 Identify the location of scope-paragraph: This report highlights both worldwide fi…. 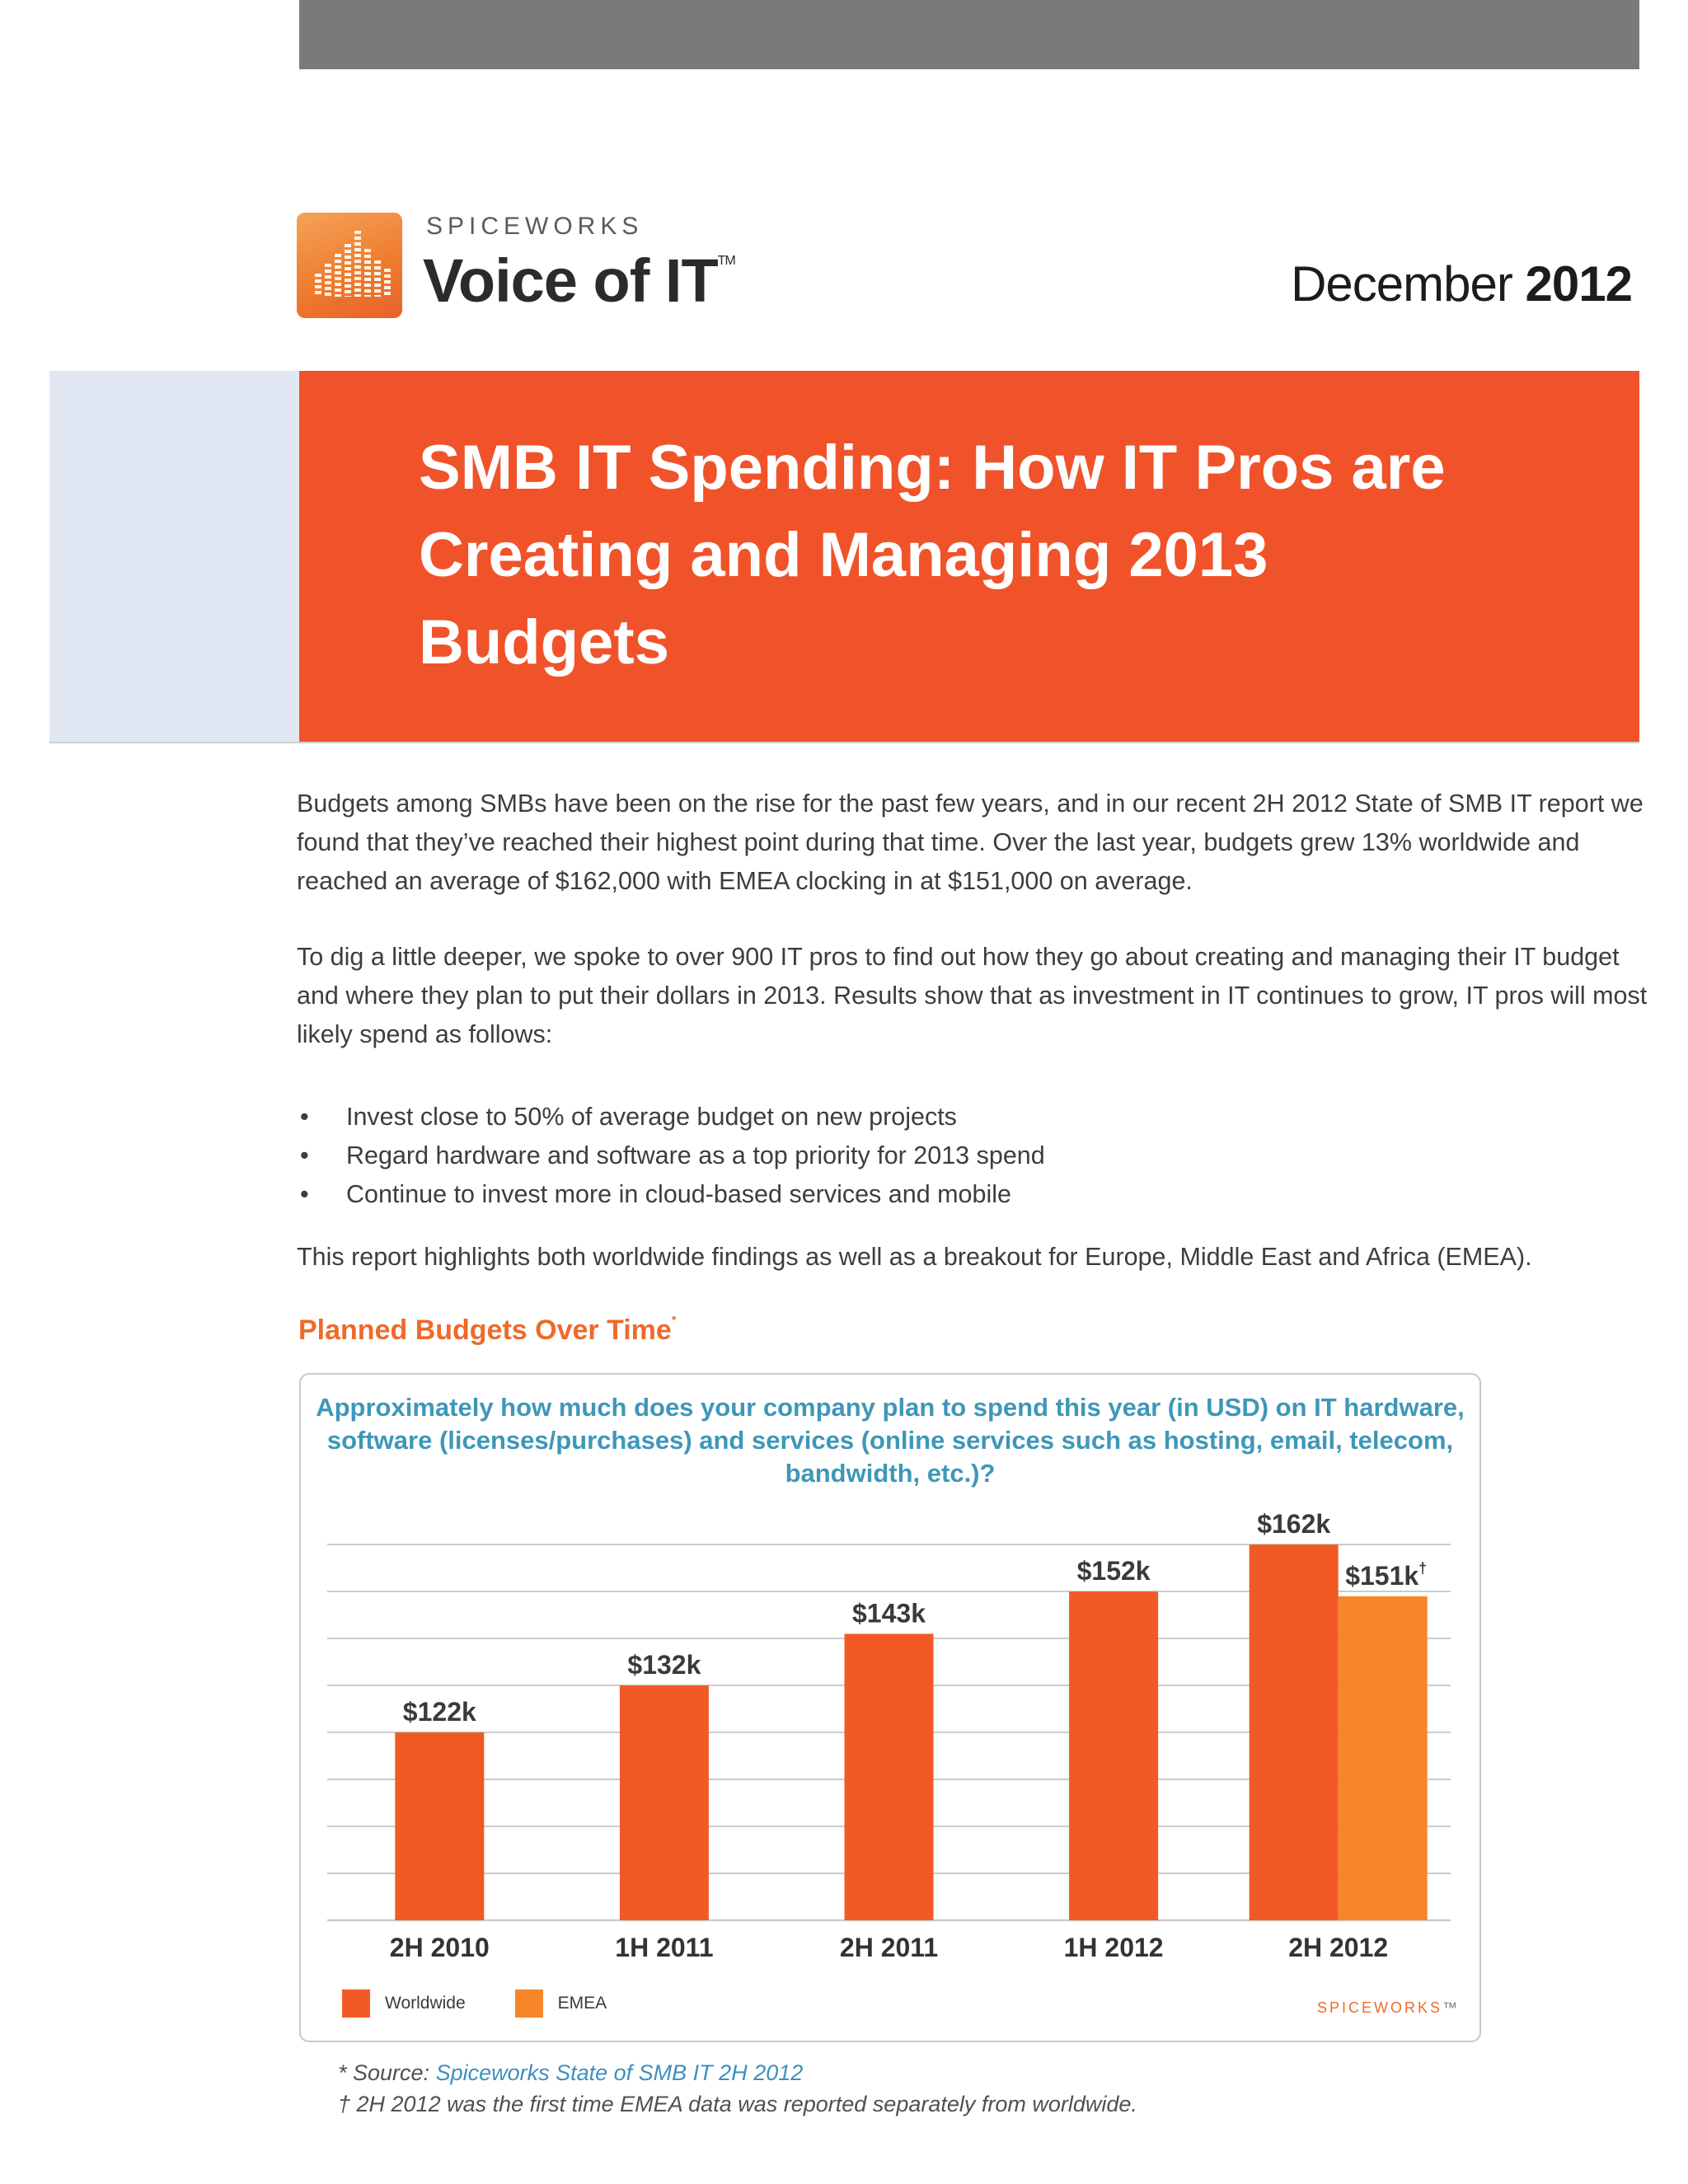
(915, 1257).